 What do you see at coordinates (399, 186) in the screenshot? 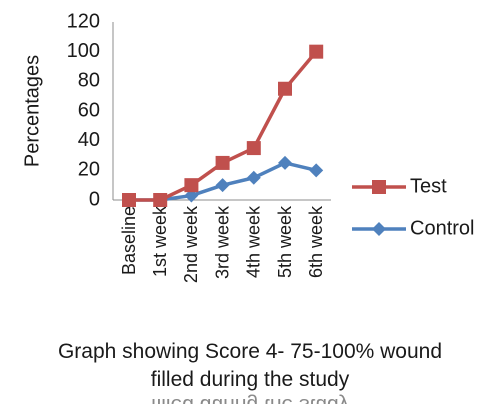
I see `legend-item-test: Test` at bounding box center [399, 186].